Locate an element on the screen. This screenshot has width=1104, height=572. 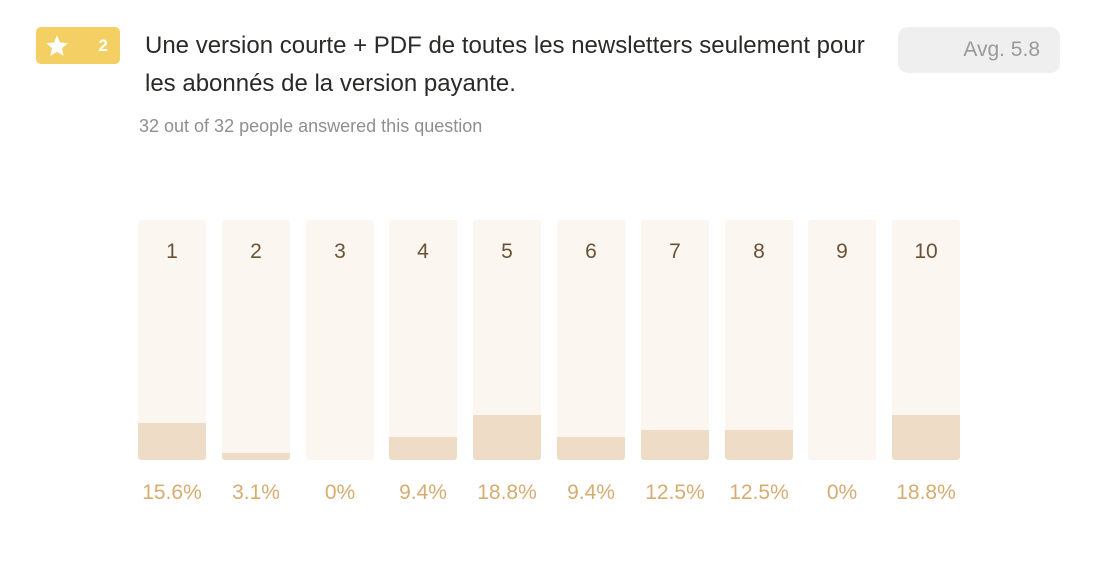
category-label-1: 1 is located at coordinates (172, 251).